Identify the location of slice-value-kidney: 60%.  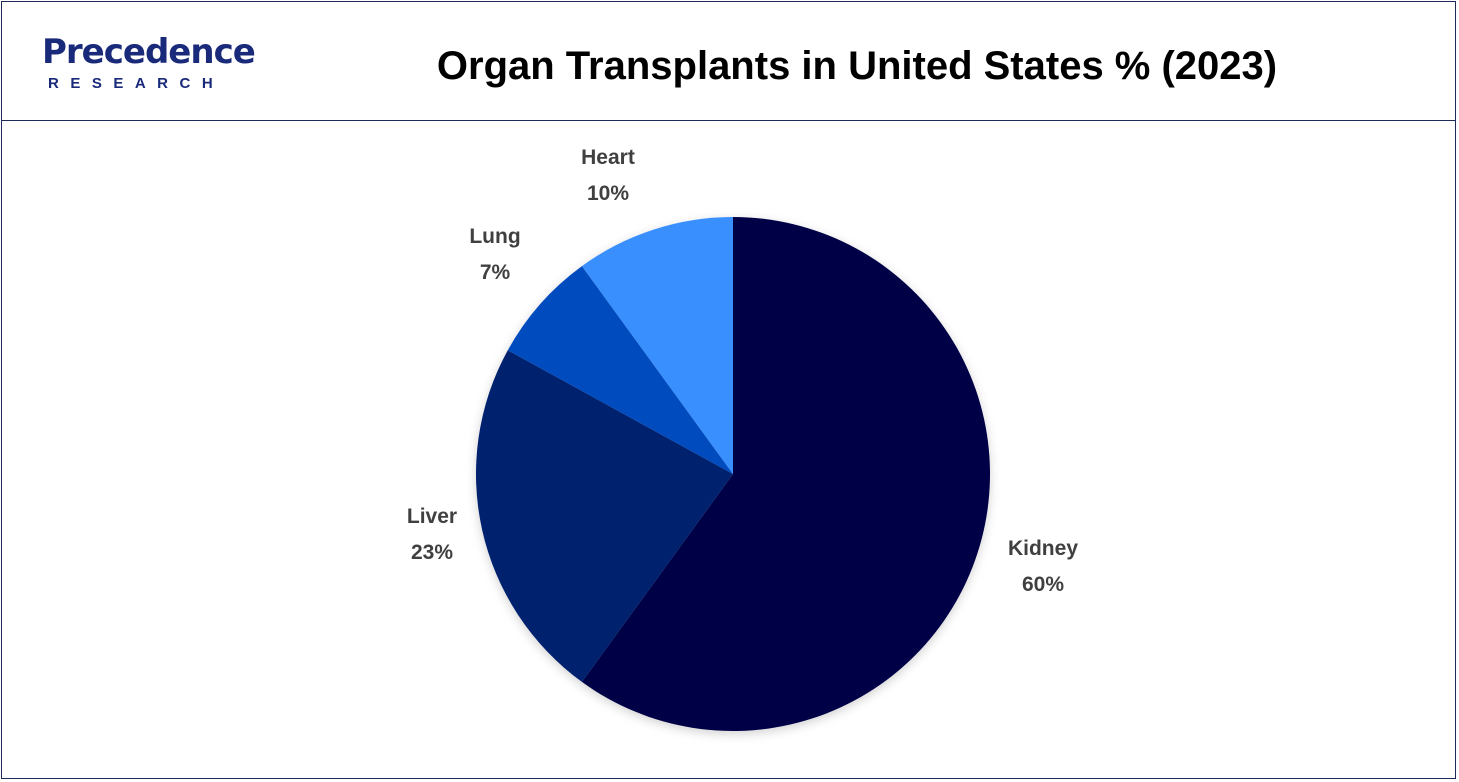
(1043, 584).